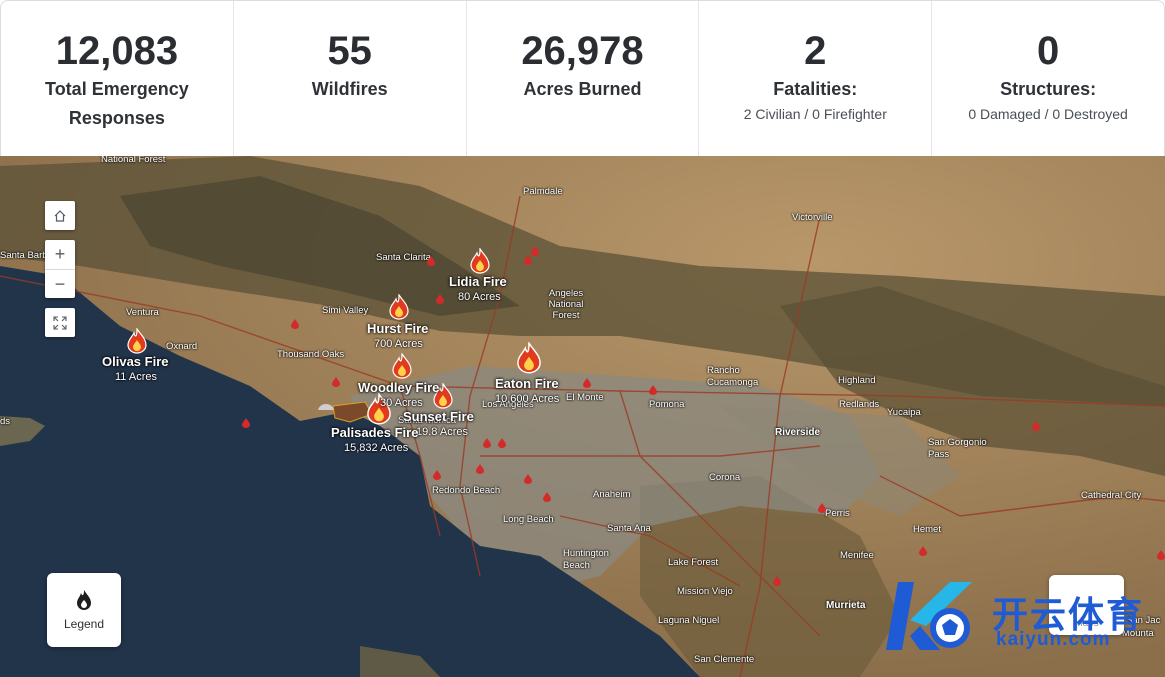 The width and height of the screenshot is (1165, 677). I want to click on fullscreen-icon, so click(60, 322).